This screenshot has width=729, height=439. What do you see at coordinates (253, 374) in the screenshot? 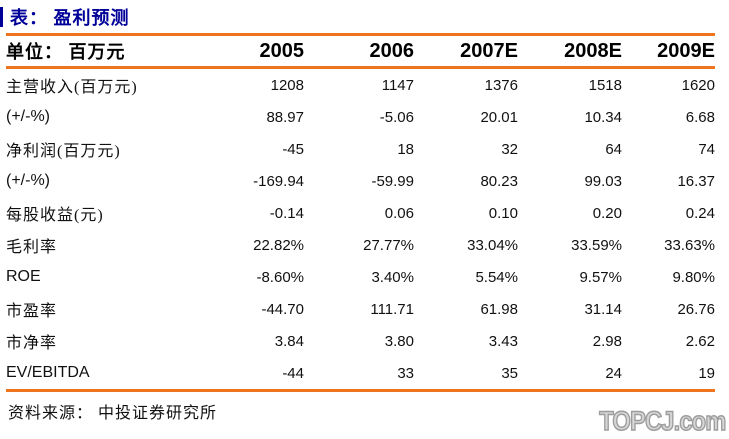
I see `table-cell: -44` at bounding box center [253, 374].